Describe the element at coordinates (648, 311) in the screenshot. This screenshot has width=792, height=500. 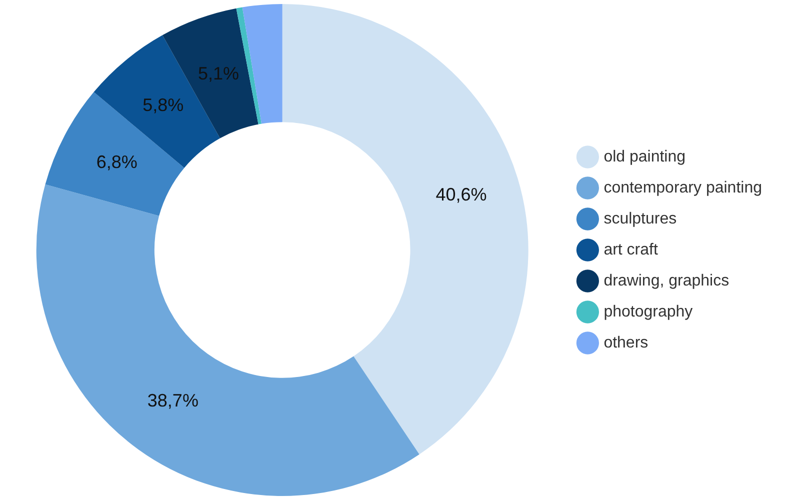
I see `legend-label: photography` at that location.